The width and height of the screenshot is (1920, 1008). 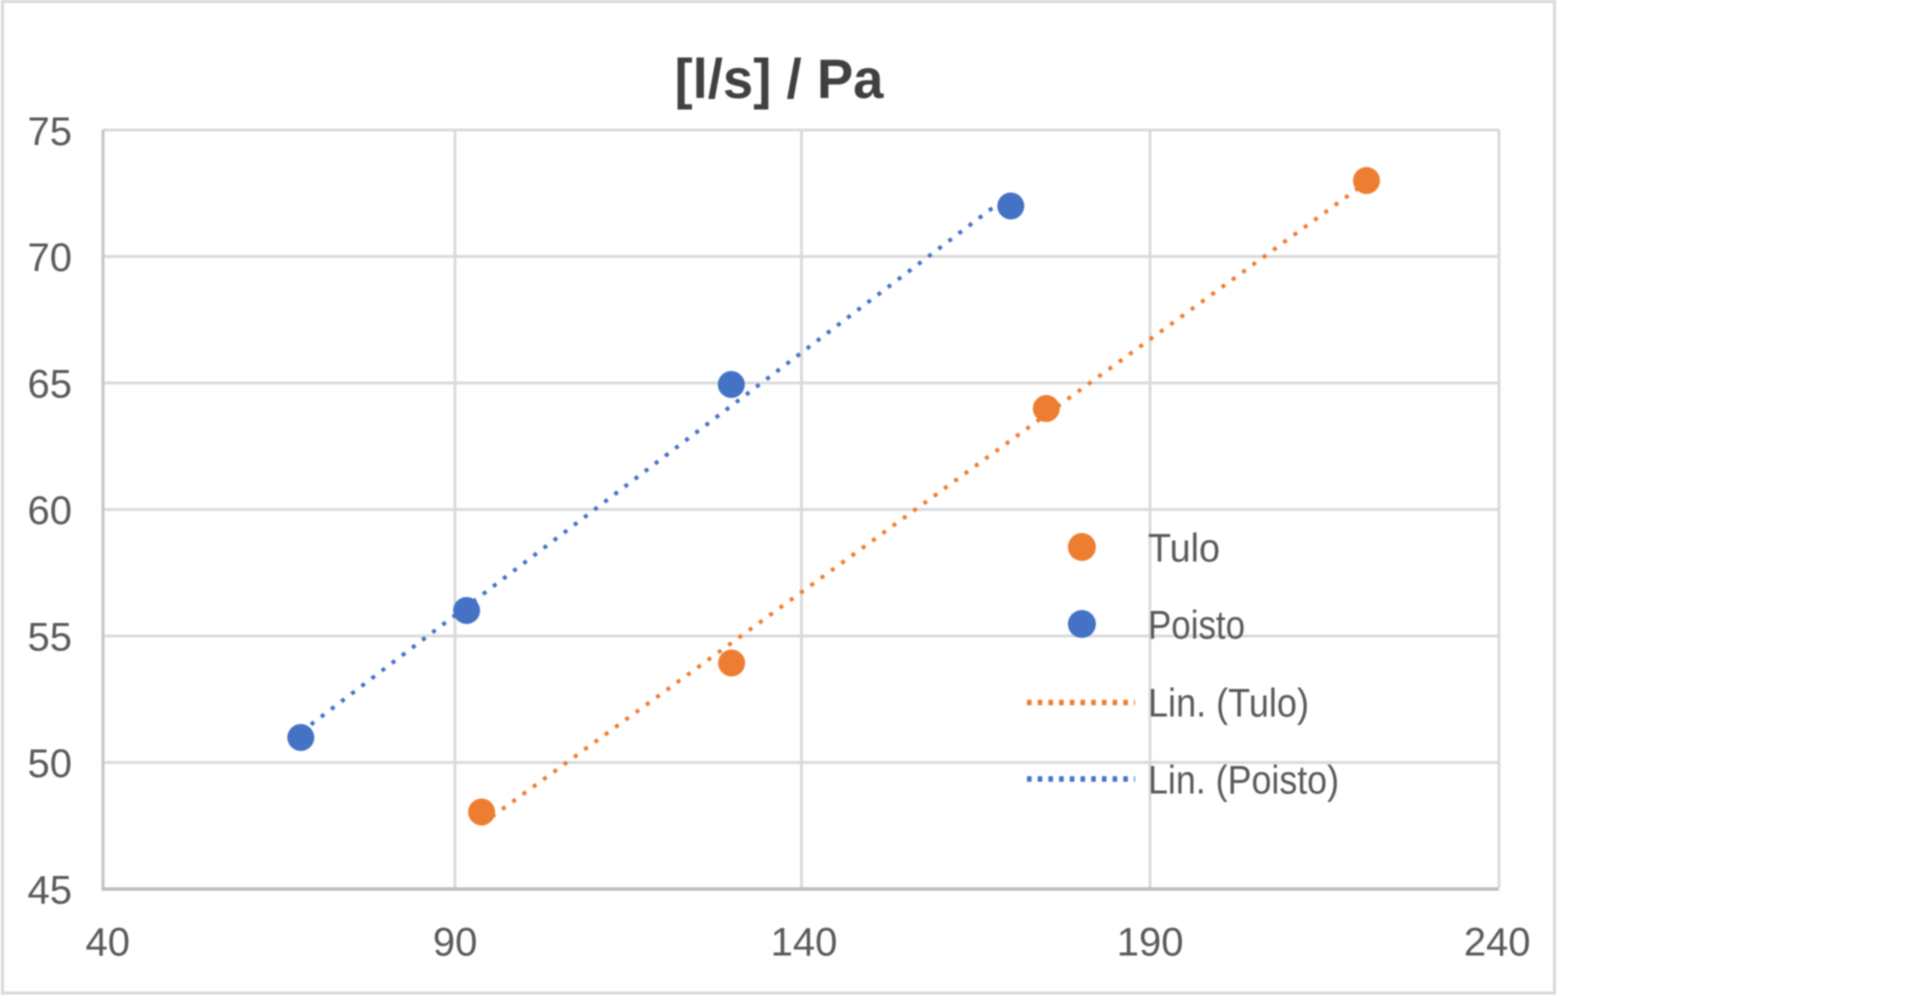 I want to click on svg-text: Tulo, so click(x=1184, y=548).